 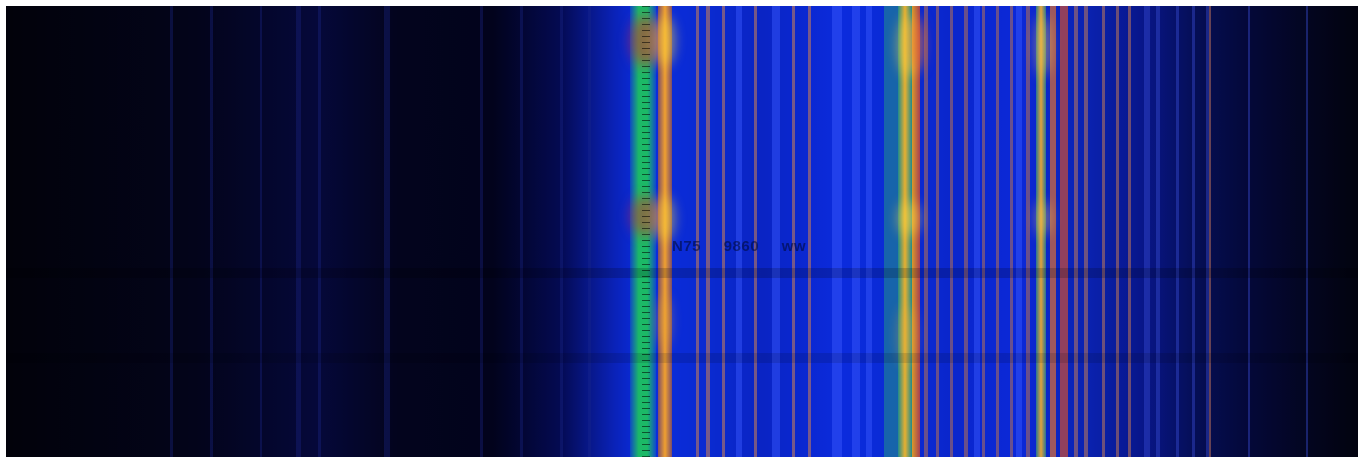 I want to click on tick-marker-column, so click(x=646, y=231).